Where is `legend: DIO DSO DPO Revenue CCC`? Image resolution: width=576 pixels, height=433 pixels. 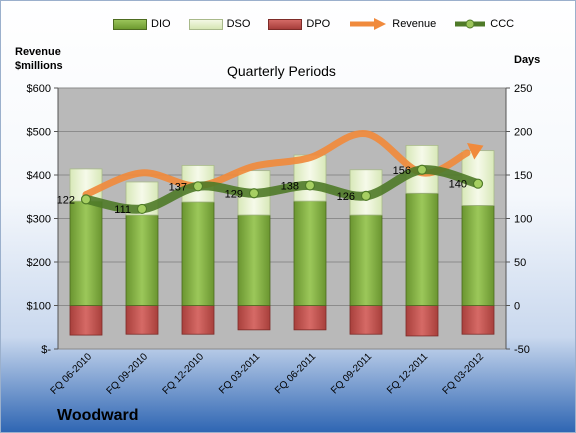
legend: DIO DSO DPO Revenue CCC is located at coordinates (322, 24).